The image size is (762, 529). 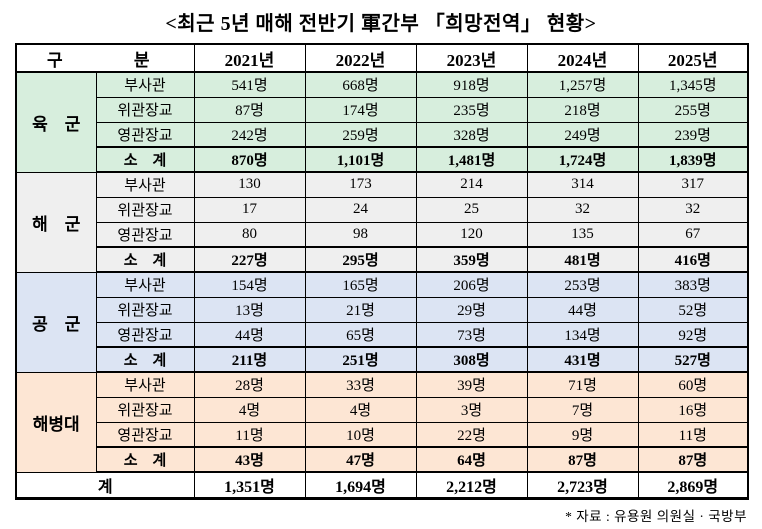 What do you see at coordinates (693, 485) in the screenshot?
I see `total-value-cell: 2,869명` at bounding box center [693, 485].